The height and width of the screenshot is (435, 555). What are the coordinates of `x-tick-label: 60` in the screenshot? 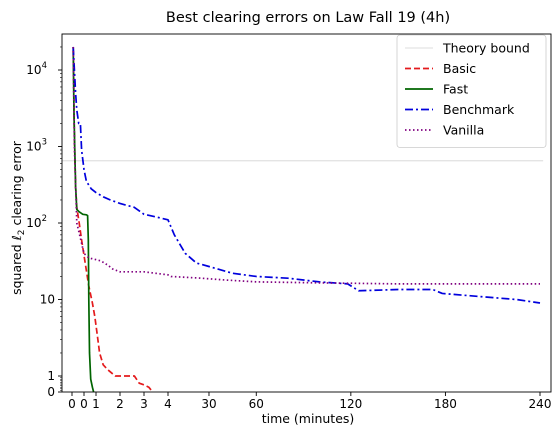 It's located at (256, 404).